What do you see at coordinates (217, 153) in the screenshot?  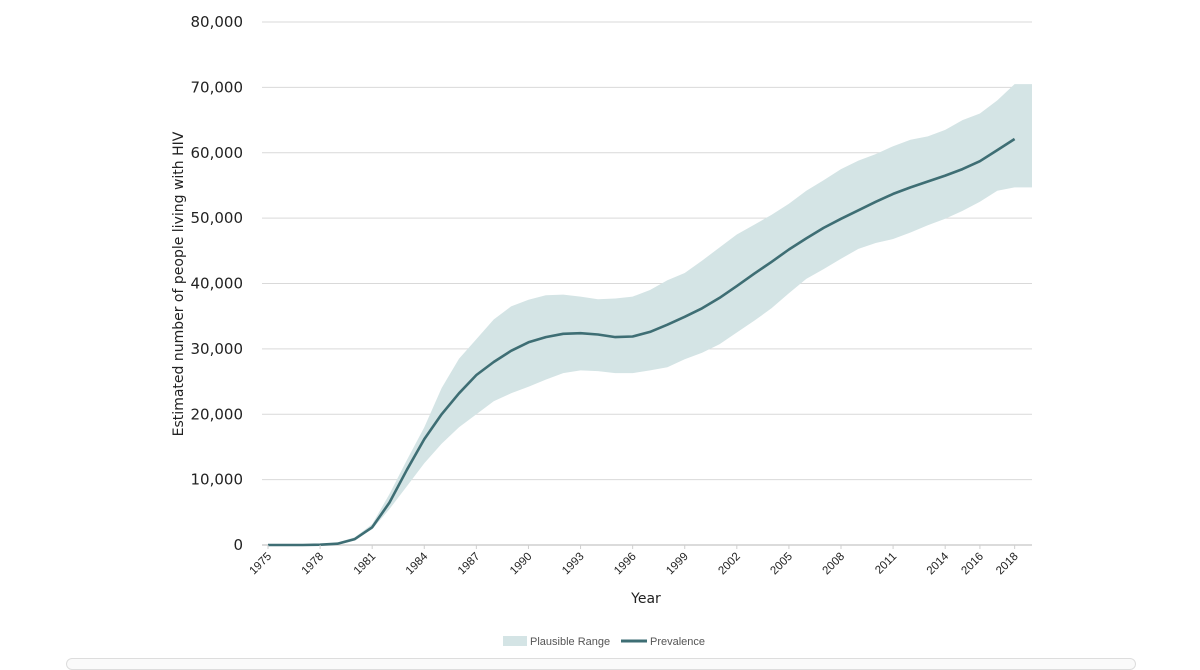 I see `y-tick-label: 60,000` at bounding box center [217, 153].